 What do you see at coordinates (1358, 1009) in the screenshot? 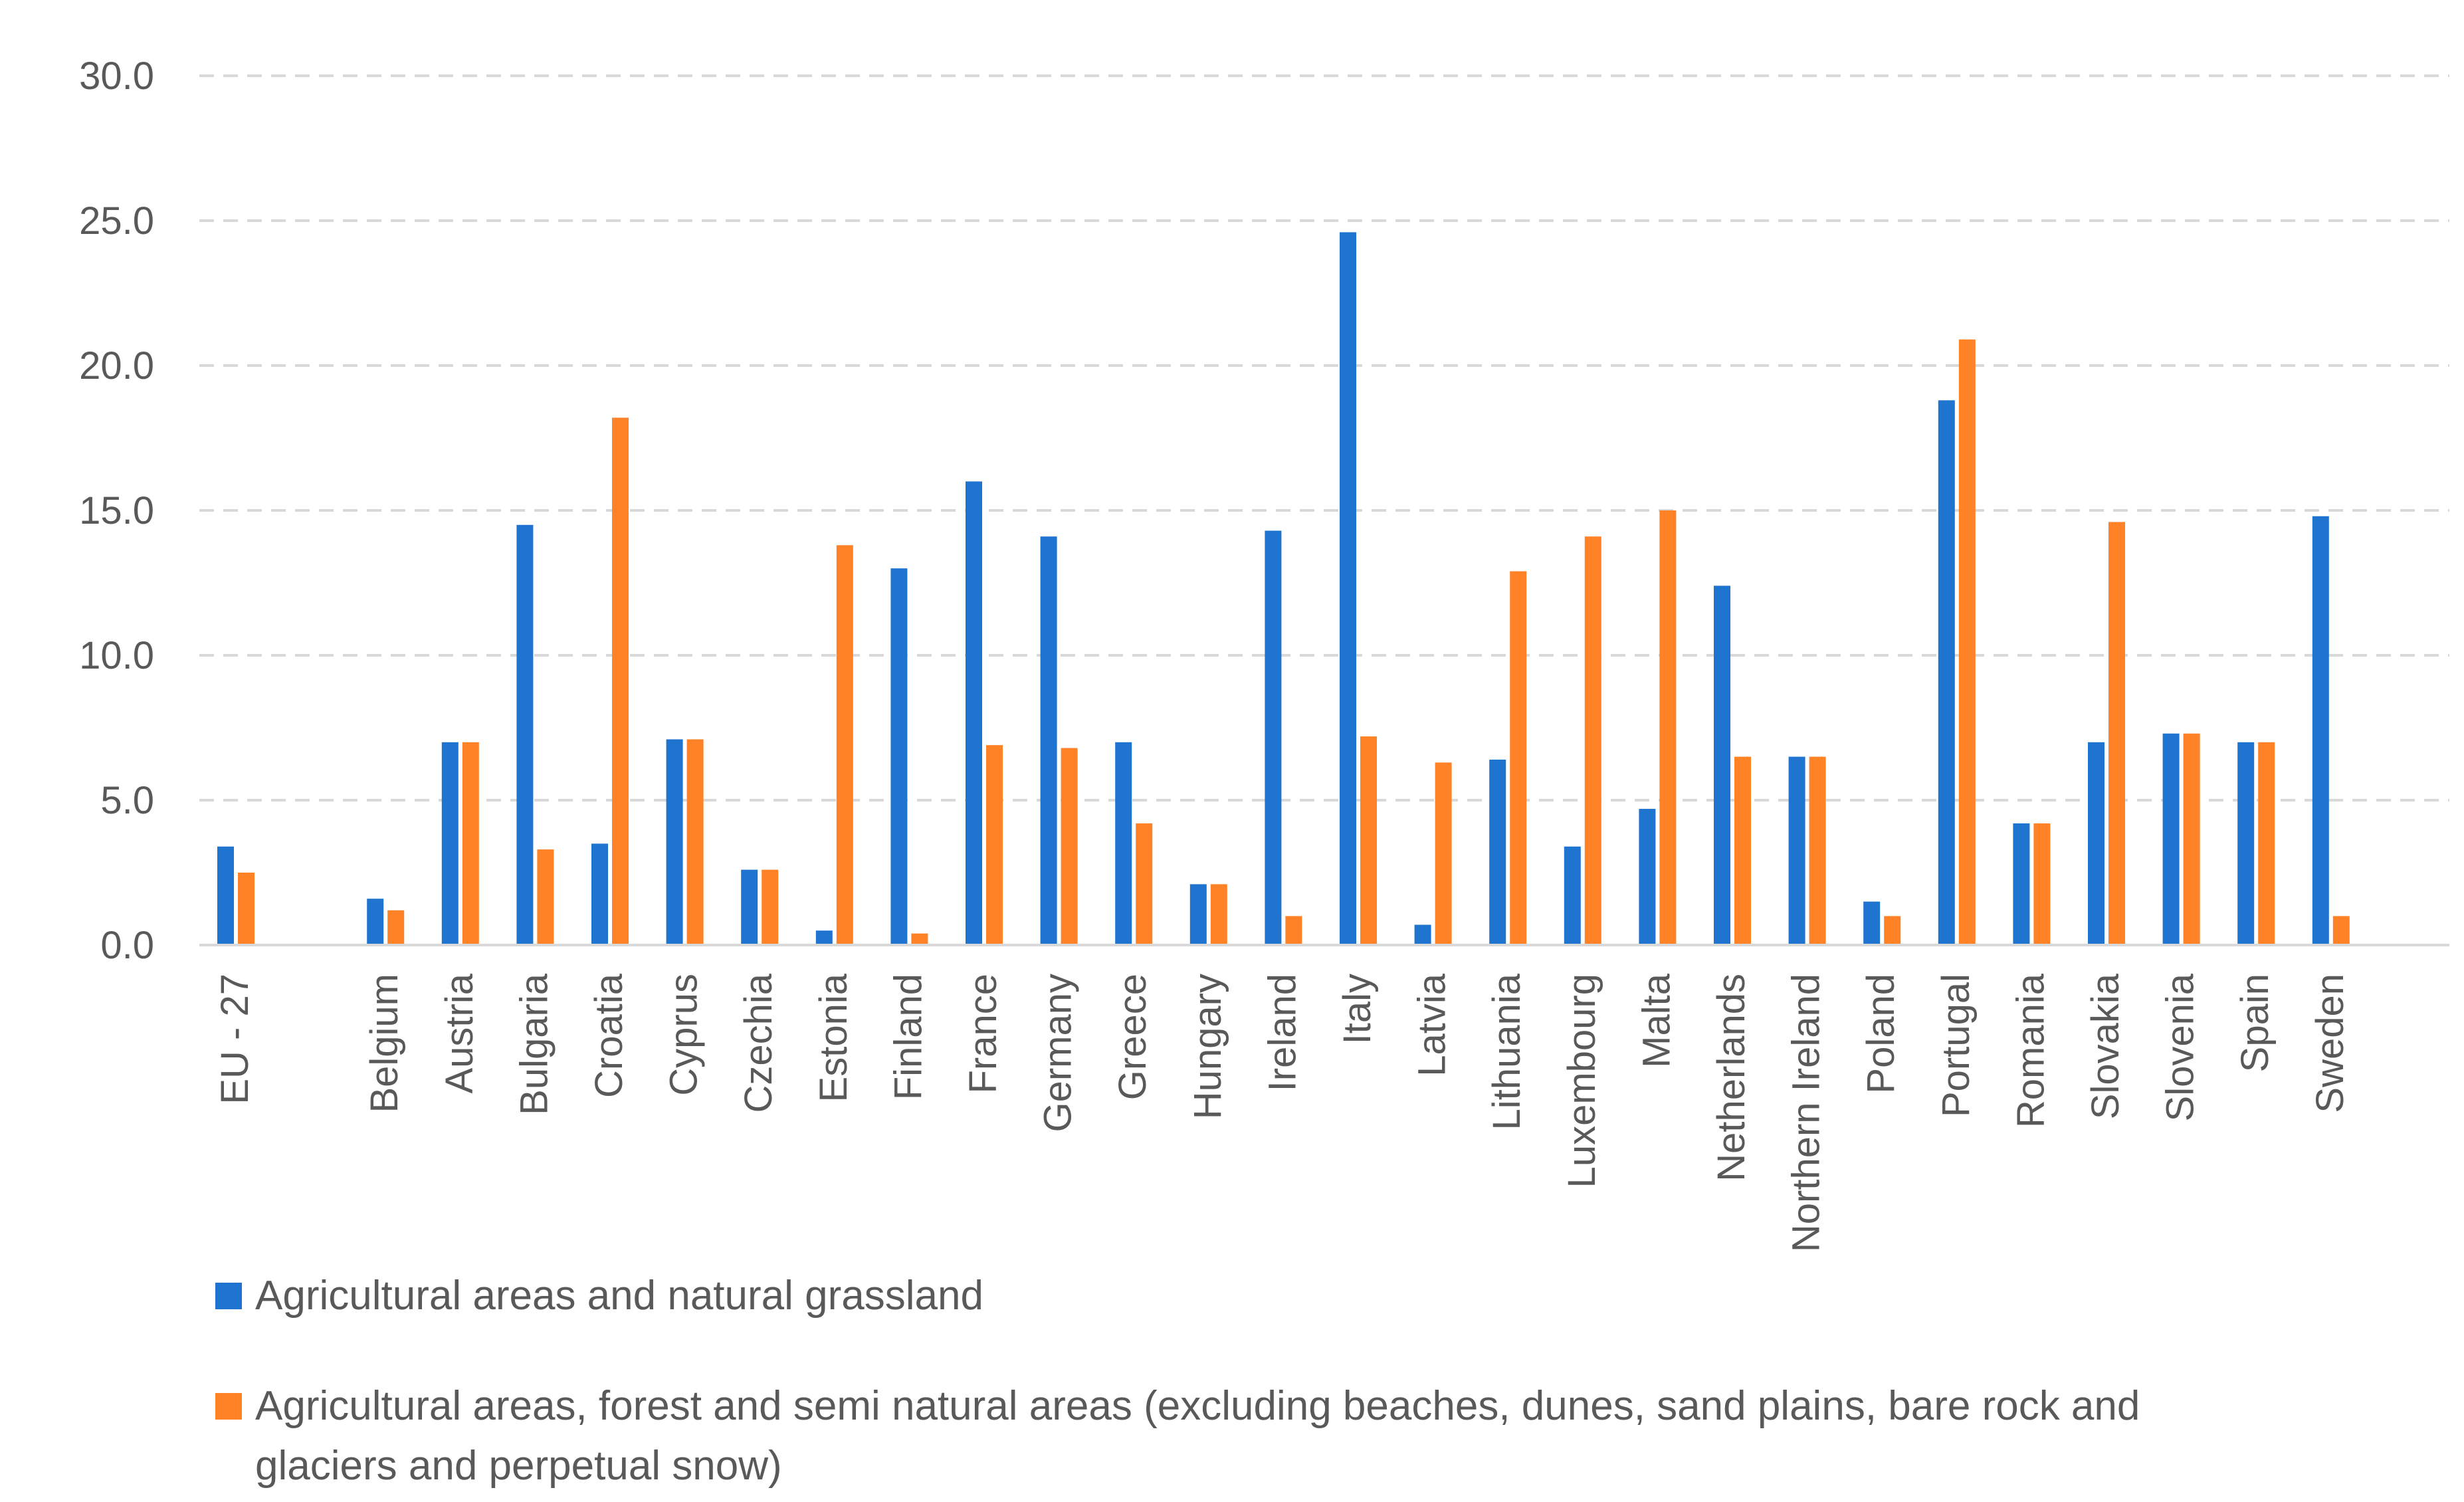
I see `x-tick-label: Italy` at bounding box center [1358, 1009].